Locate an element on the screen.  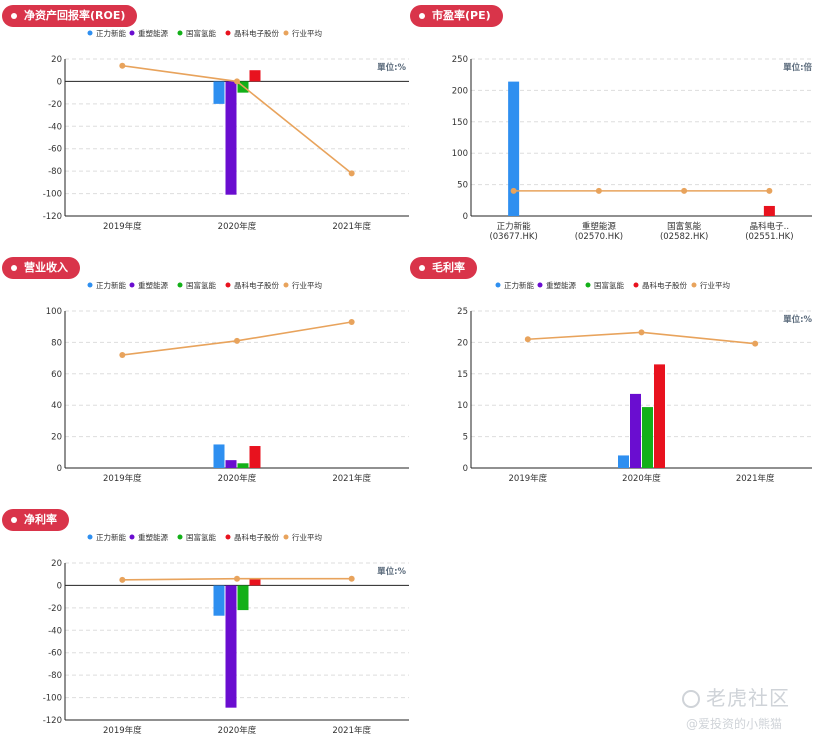
y-tick-label: 150 is located at coordinates (460, 123).